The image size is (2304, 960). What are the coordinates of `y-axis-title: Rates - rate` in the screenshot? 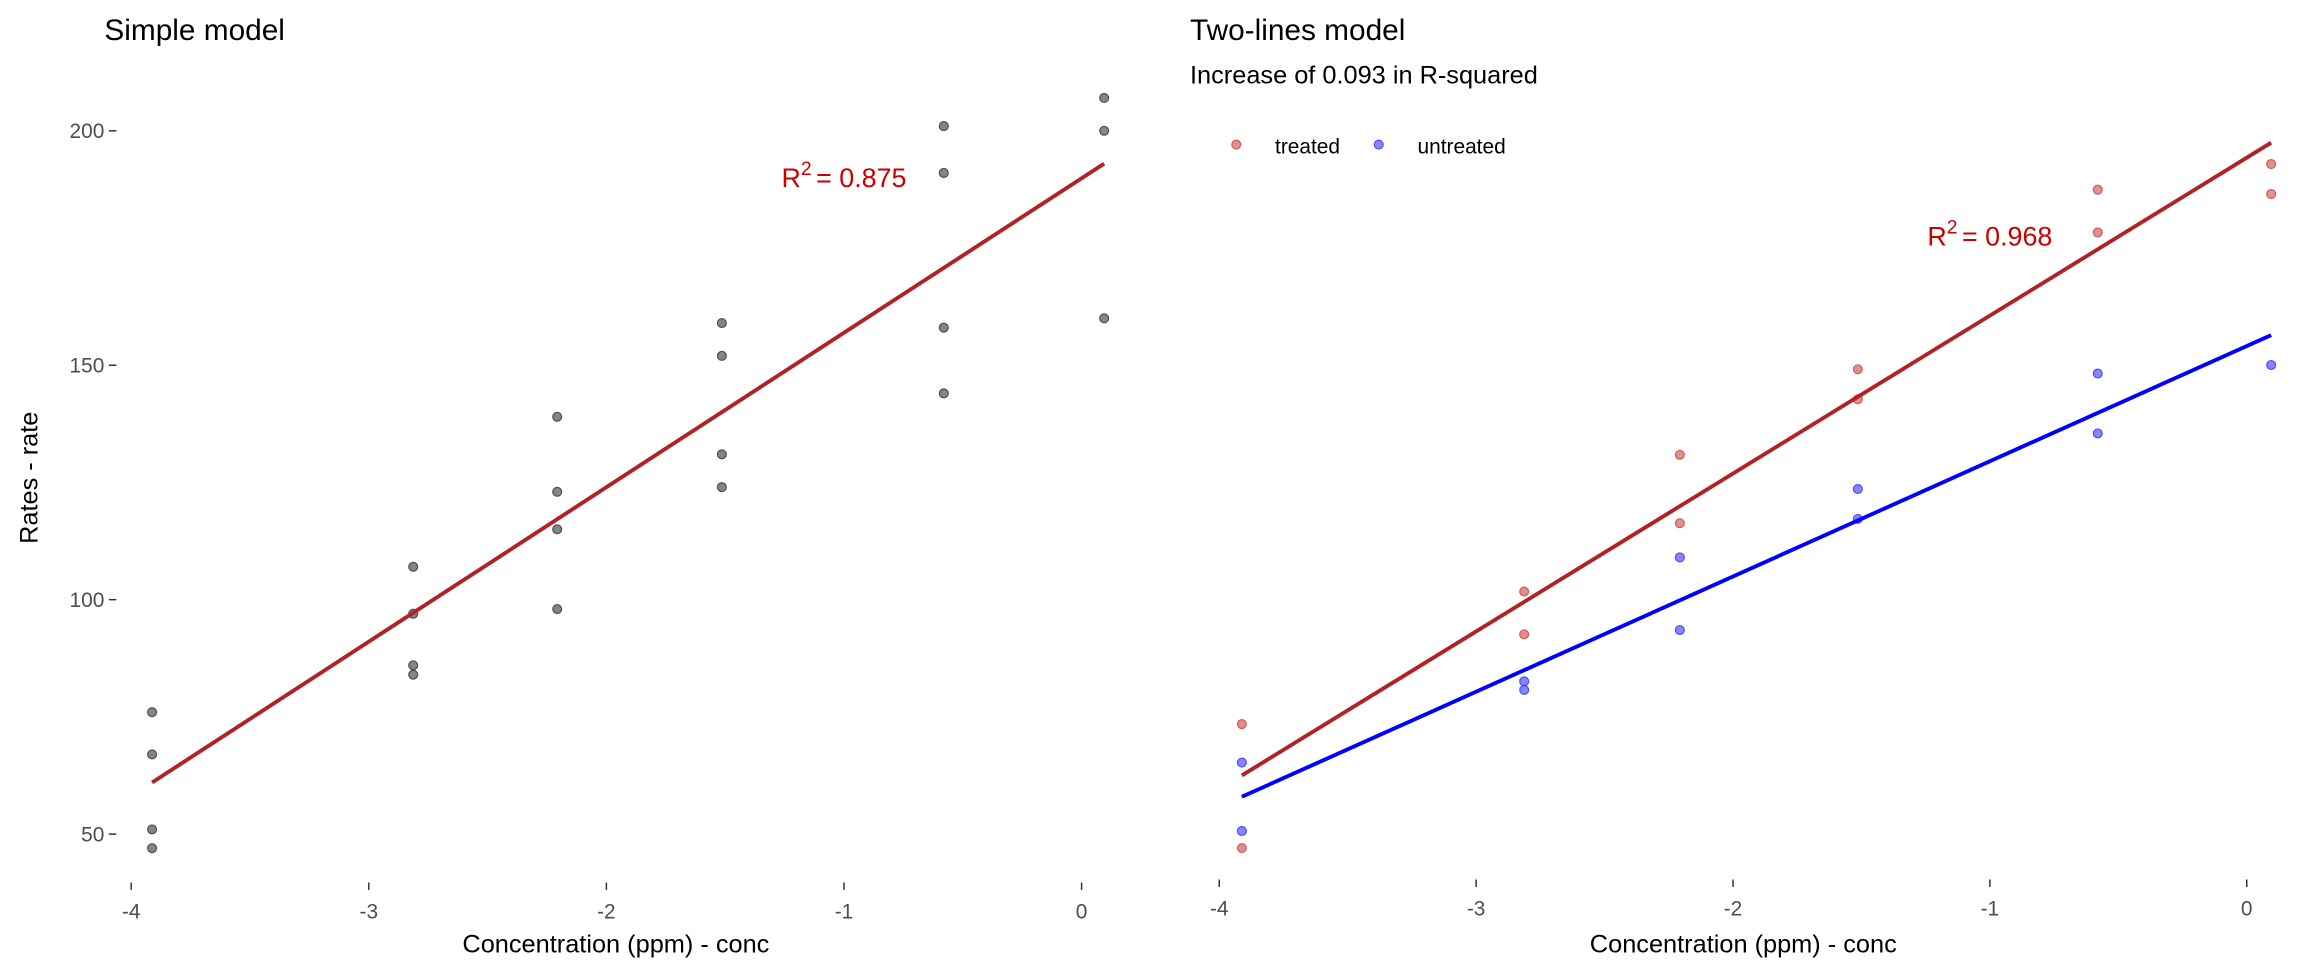 It's located at (29, 478).